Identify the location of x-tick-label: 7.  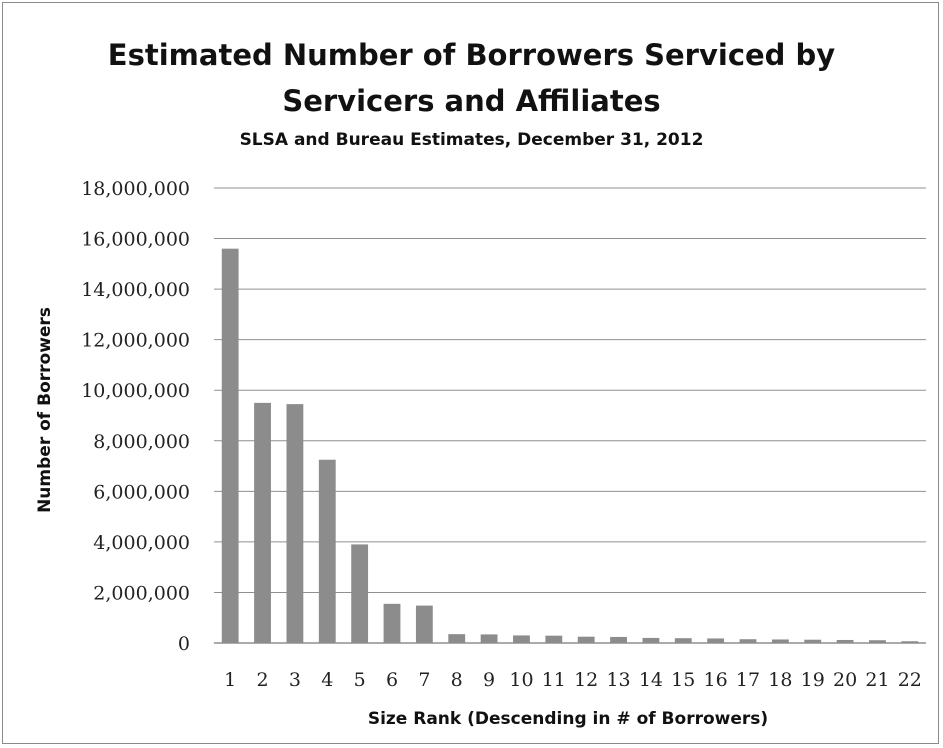
(424, 680).